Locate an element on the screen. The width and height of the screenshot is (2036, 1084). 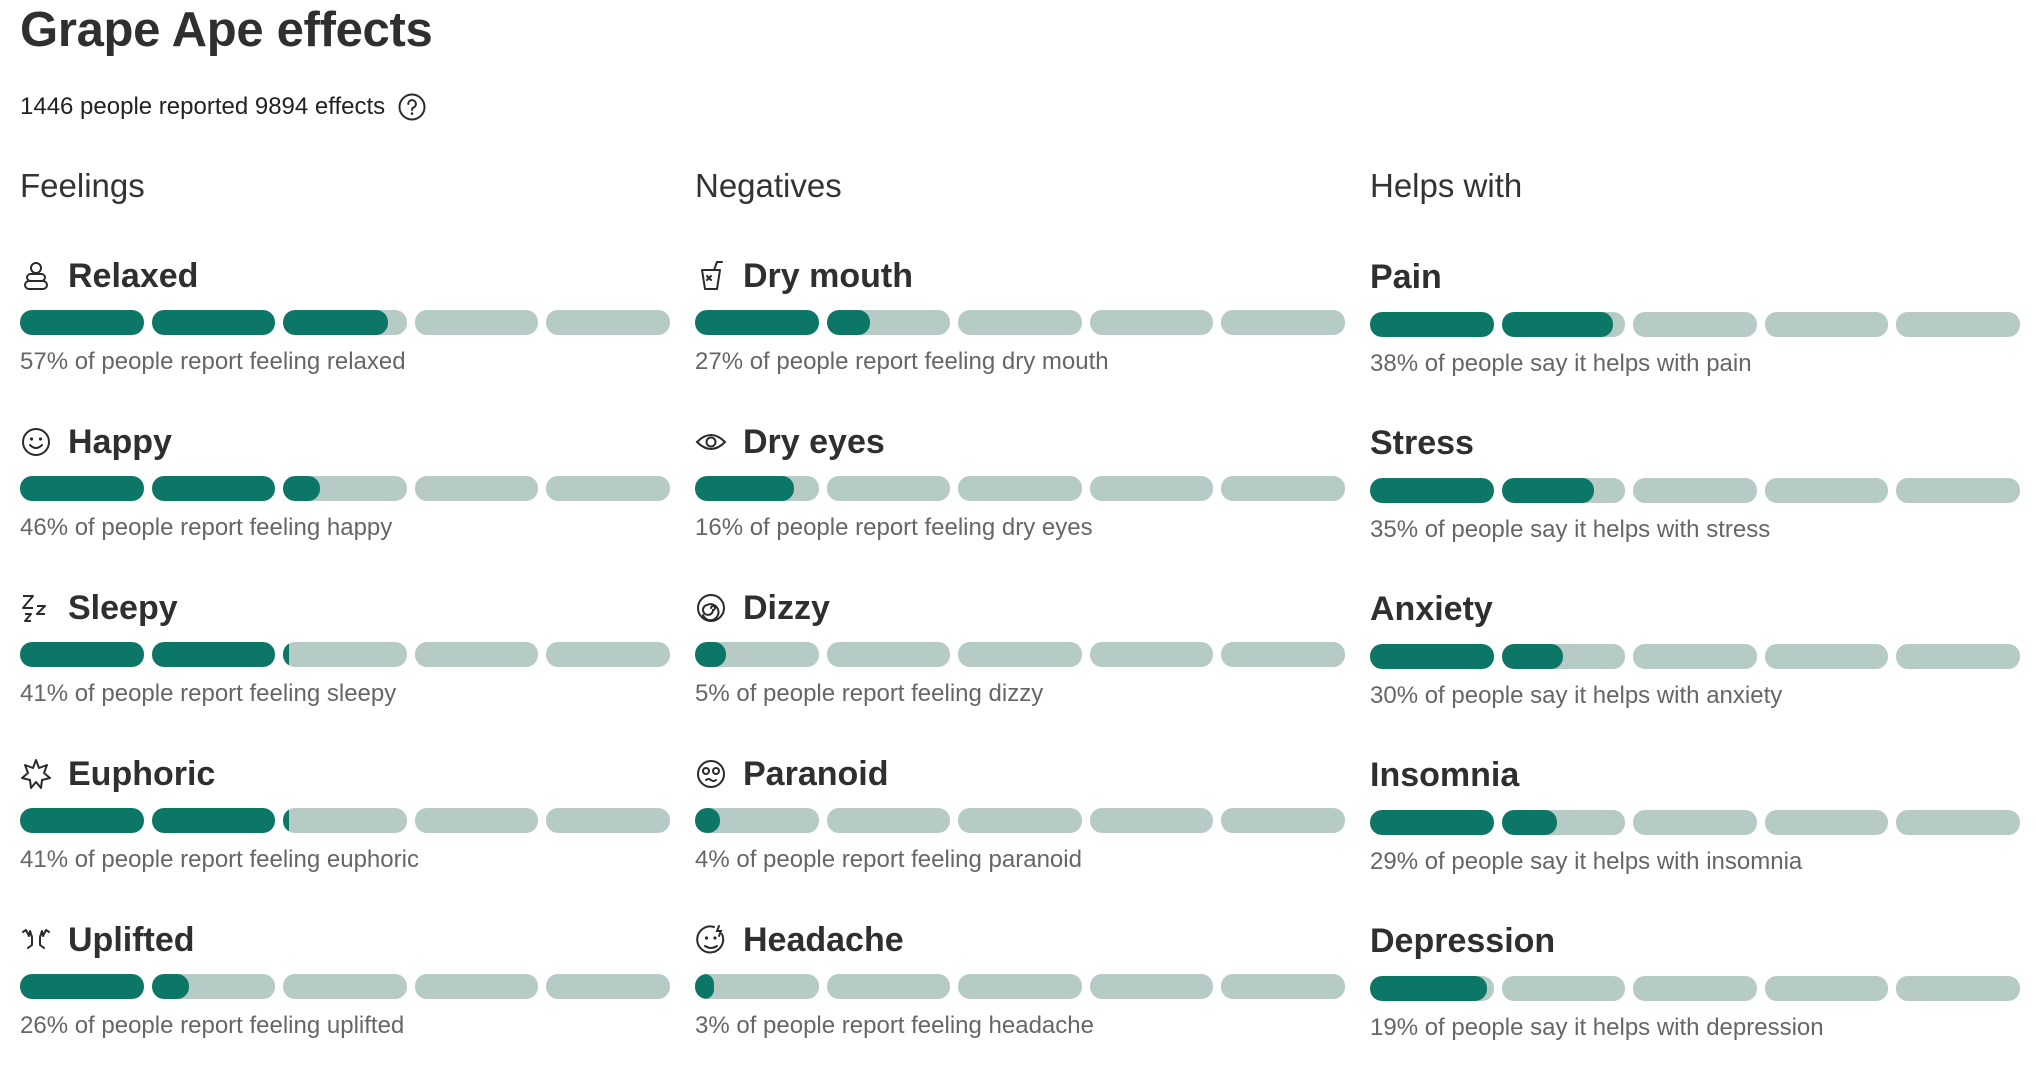
anxious-face-icon is located at coordinates (711, 774).